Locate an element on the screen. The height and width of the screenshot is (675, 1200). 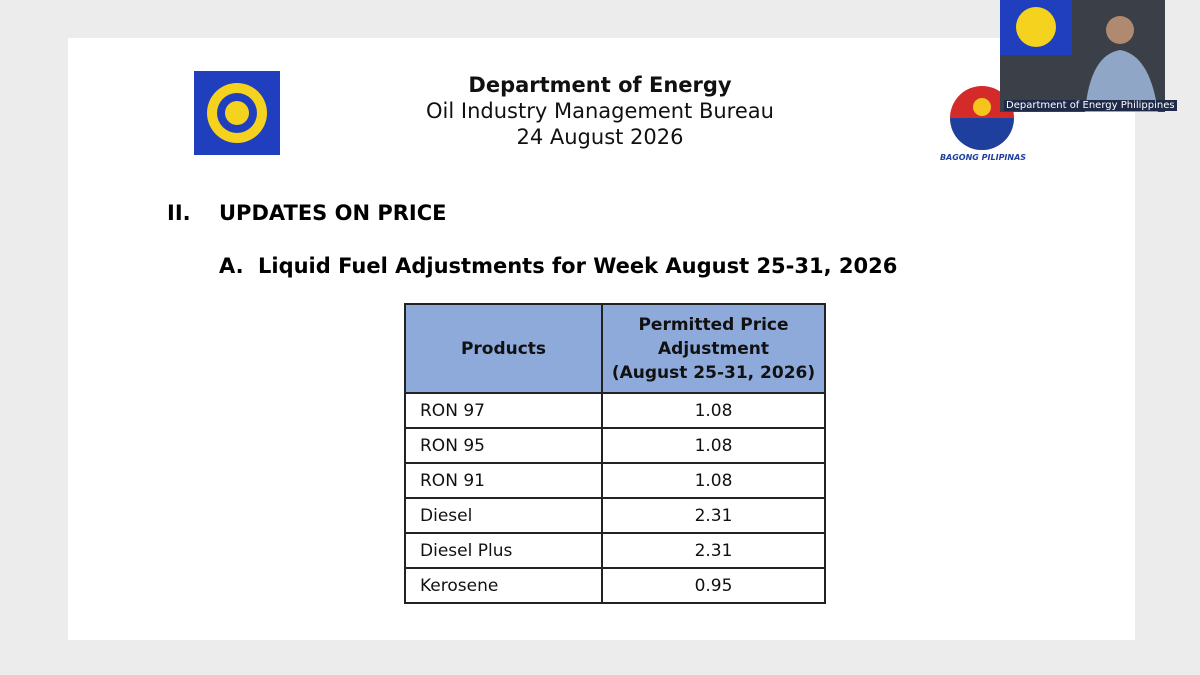
video-inset: Department of Energy Philippines is located at coordinates (1088, 56).